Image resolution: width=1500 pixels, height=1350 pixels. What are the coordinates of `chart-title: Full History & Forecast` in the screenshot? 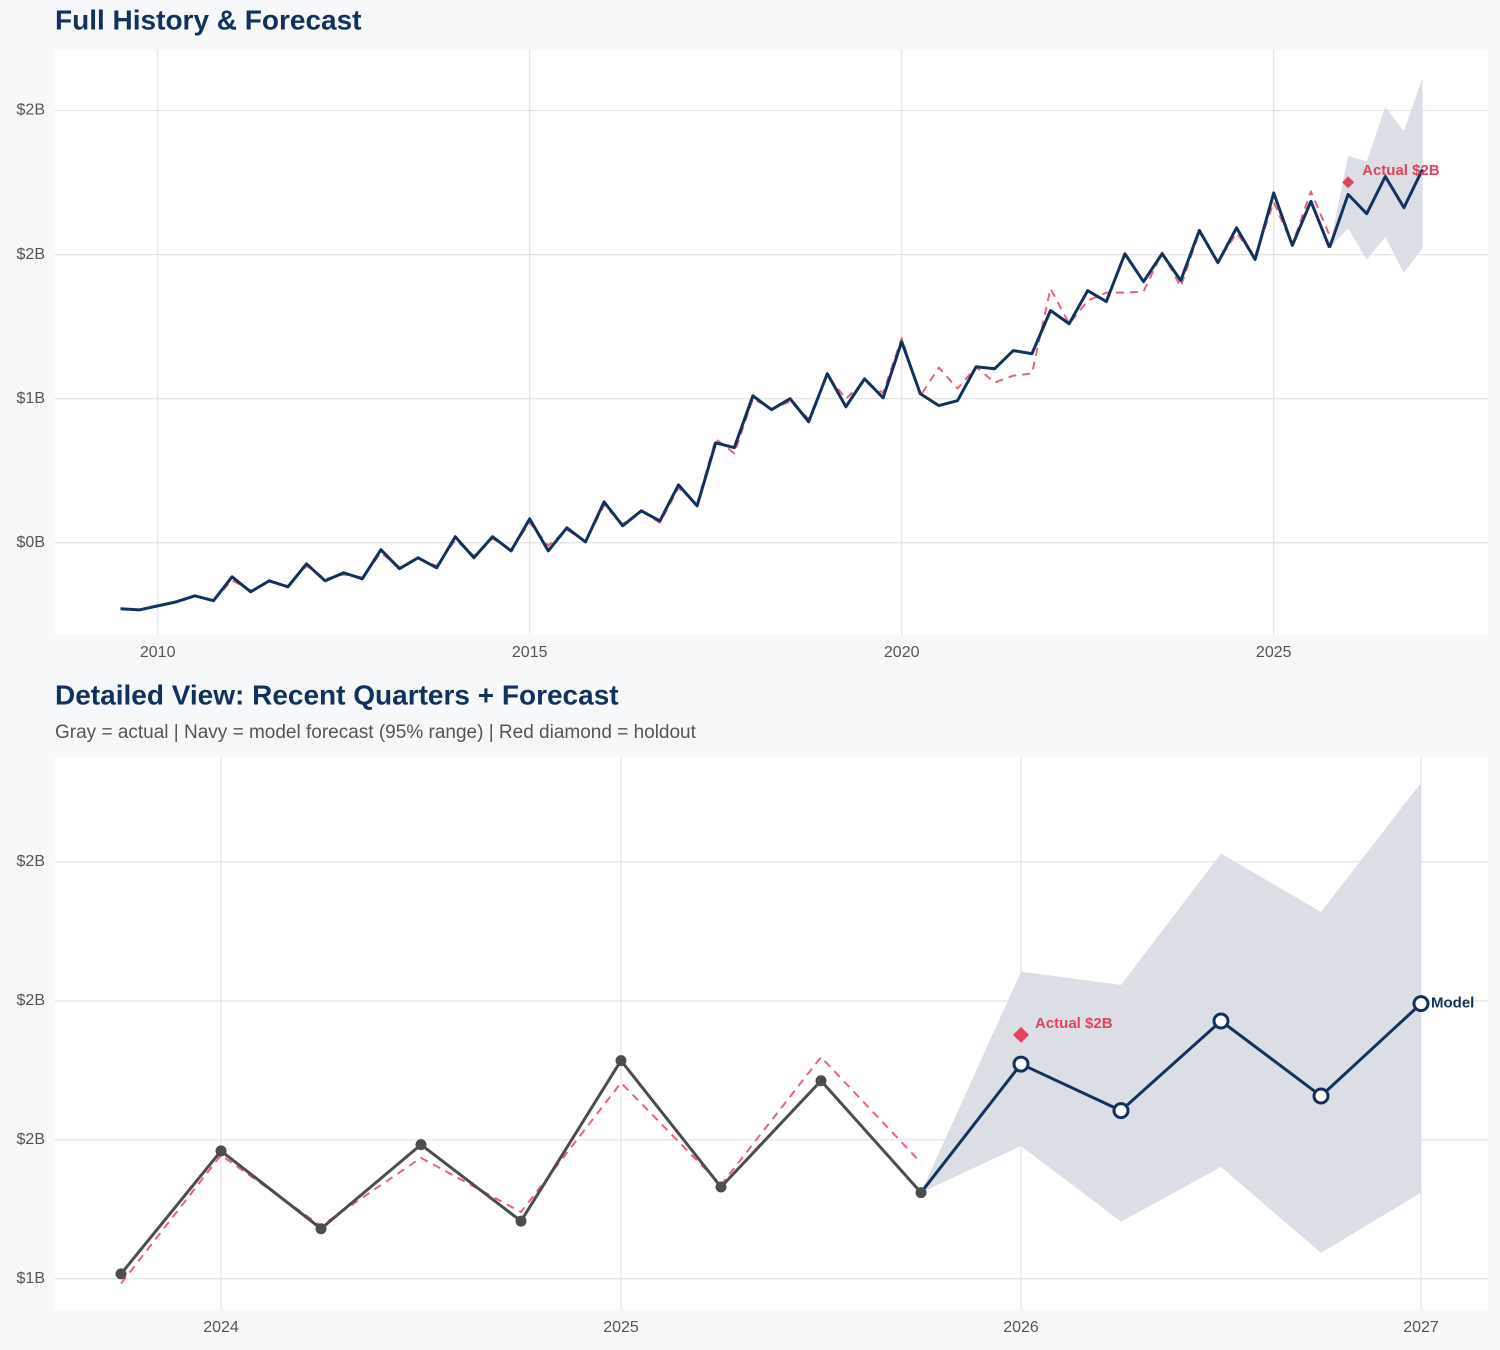 It's located at (208, 19).